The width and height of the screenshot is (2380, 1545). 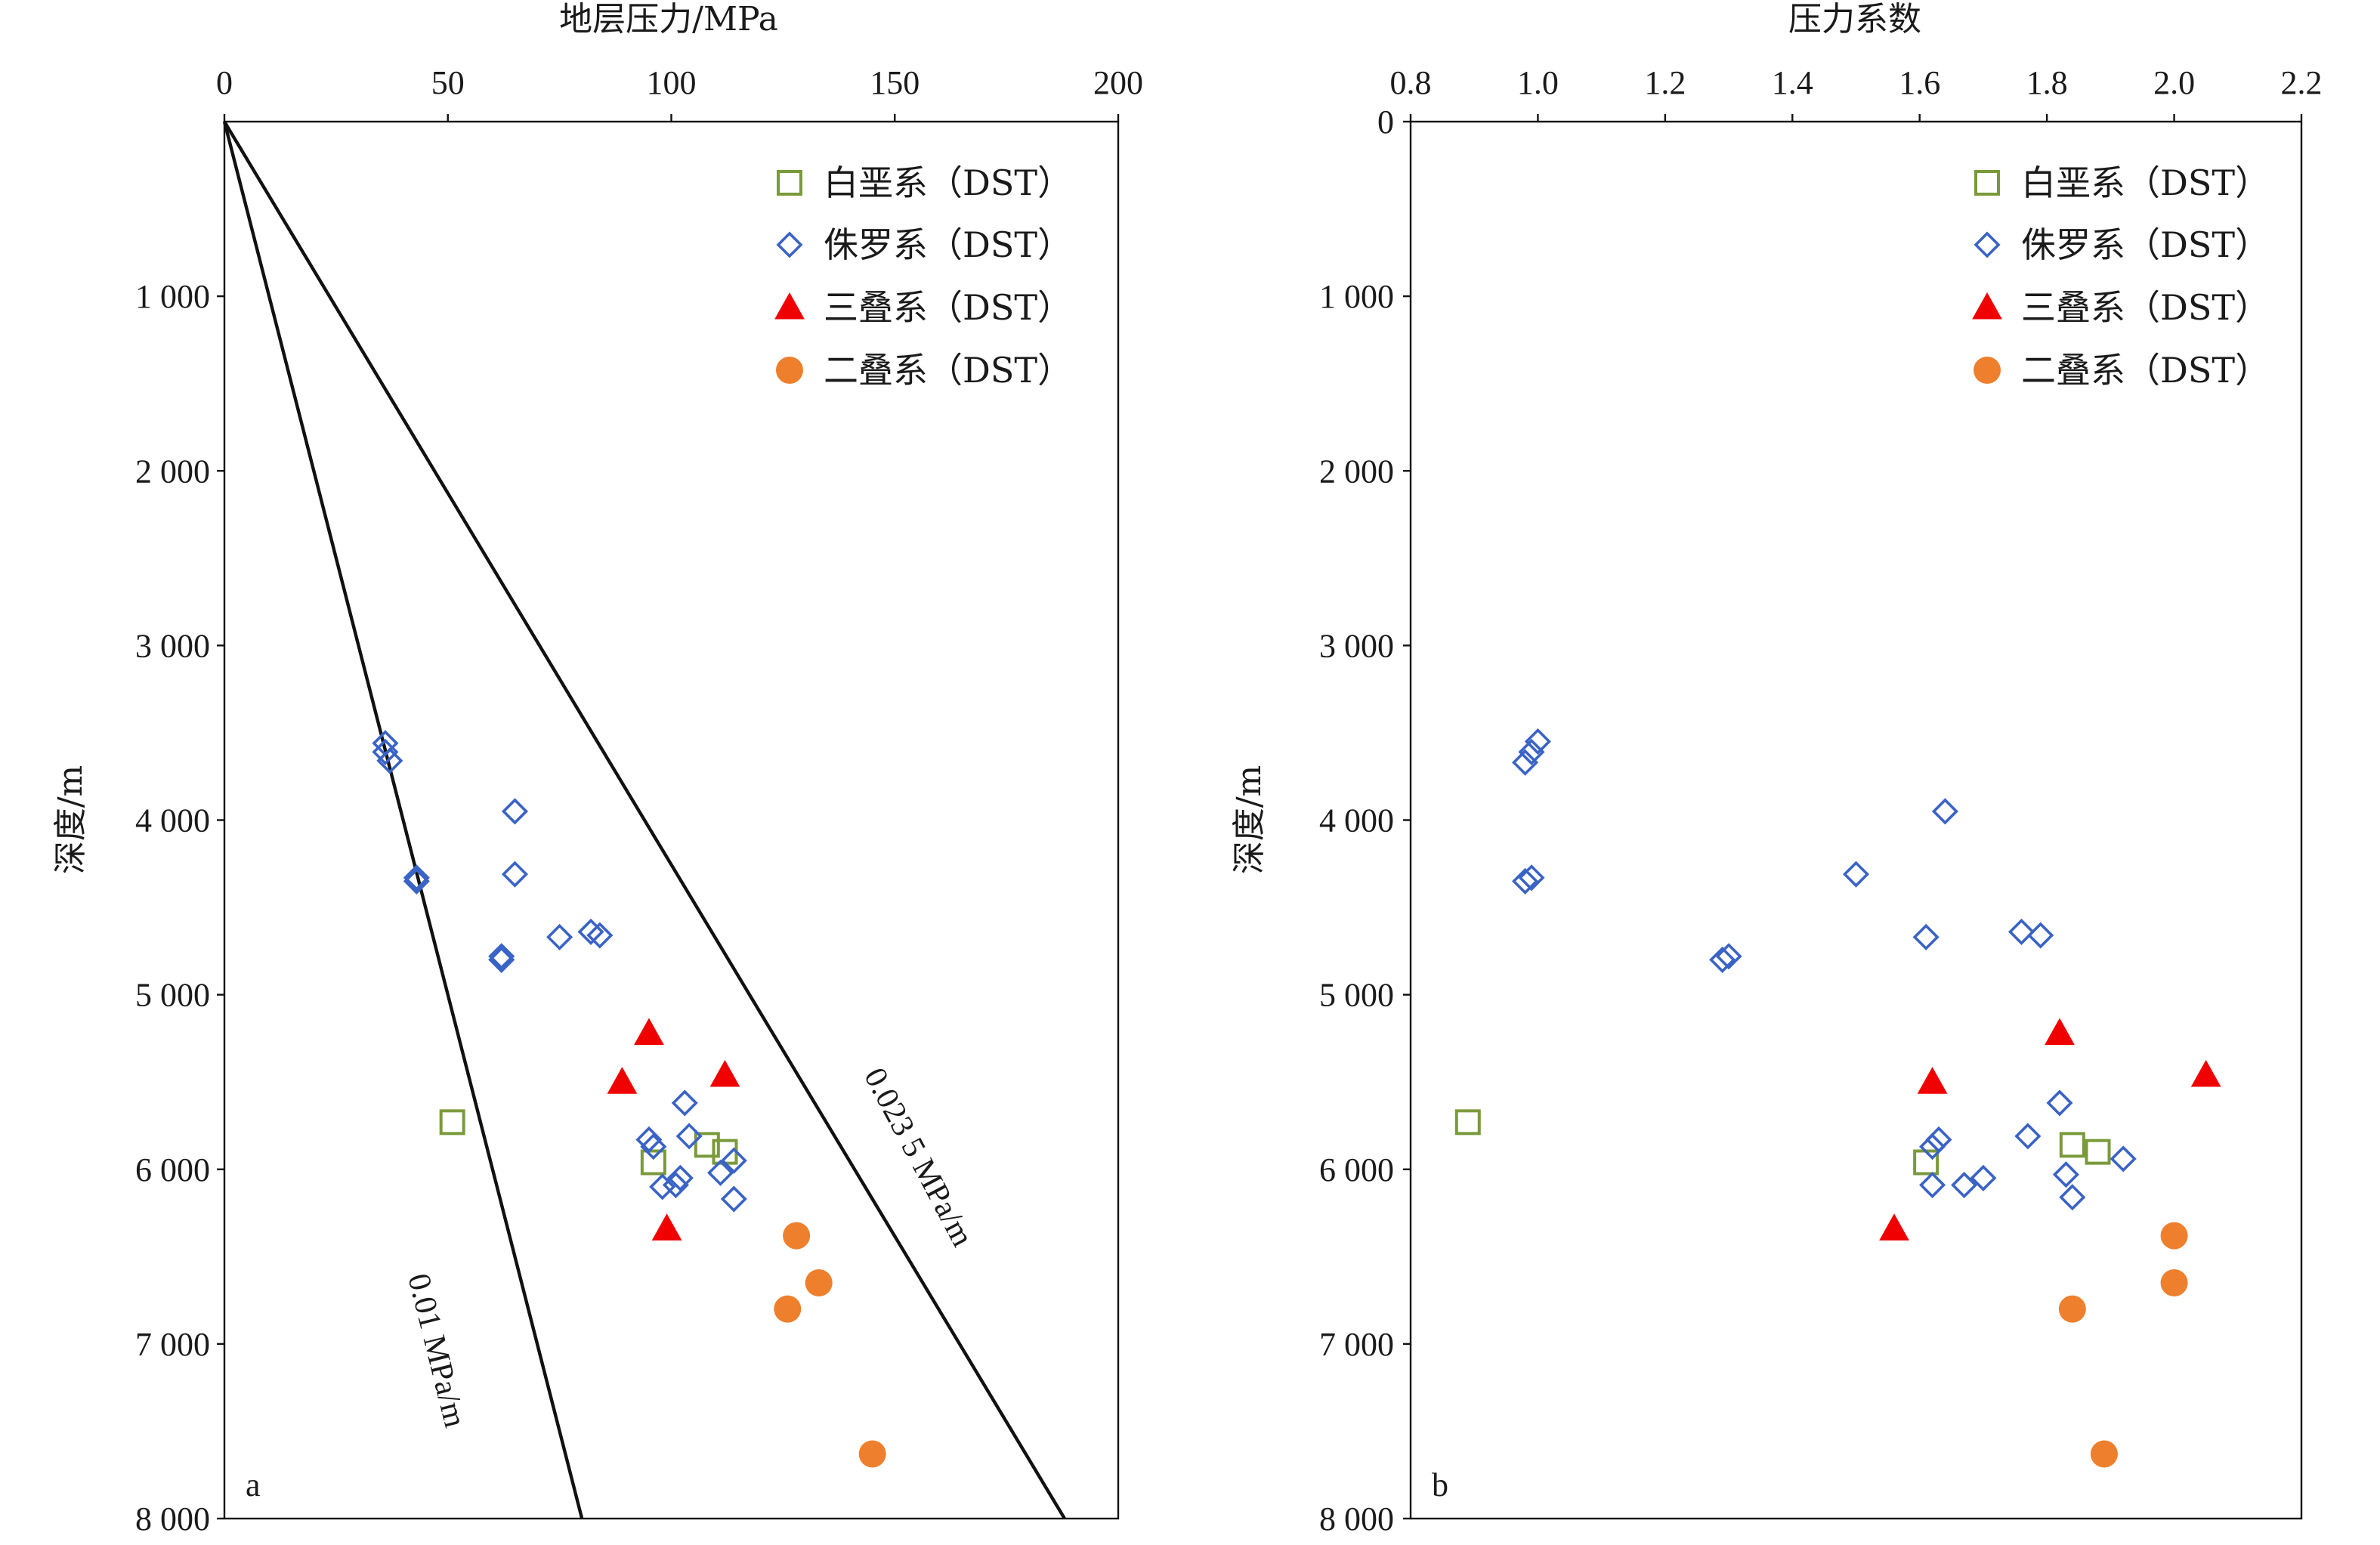 What do you see at coordinates (1919, 82) in the screenshot?
I see `panel-b-x-tick-label: 1.6` at bounding box center [1919, 82].